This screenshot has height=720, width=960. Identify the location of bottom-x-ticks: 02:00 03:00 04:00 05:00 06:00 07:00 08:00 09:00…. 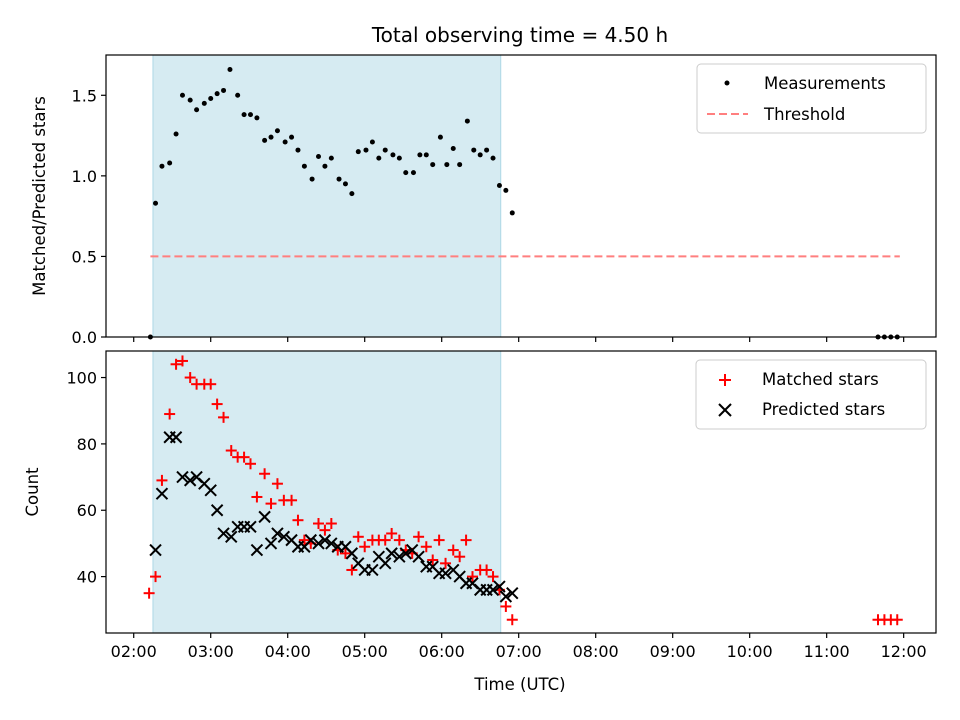
(519, 647).